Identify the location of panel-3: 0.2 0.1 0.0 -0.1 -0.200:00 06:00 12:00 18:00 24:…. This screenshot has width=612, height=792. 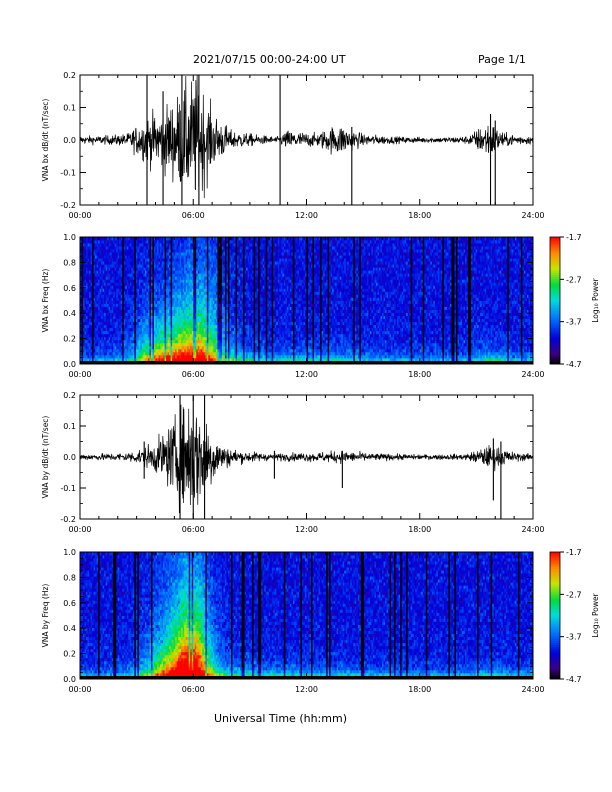
(293, 462).